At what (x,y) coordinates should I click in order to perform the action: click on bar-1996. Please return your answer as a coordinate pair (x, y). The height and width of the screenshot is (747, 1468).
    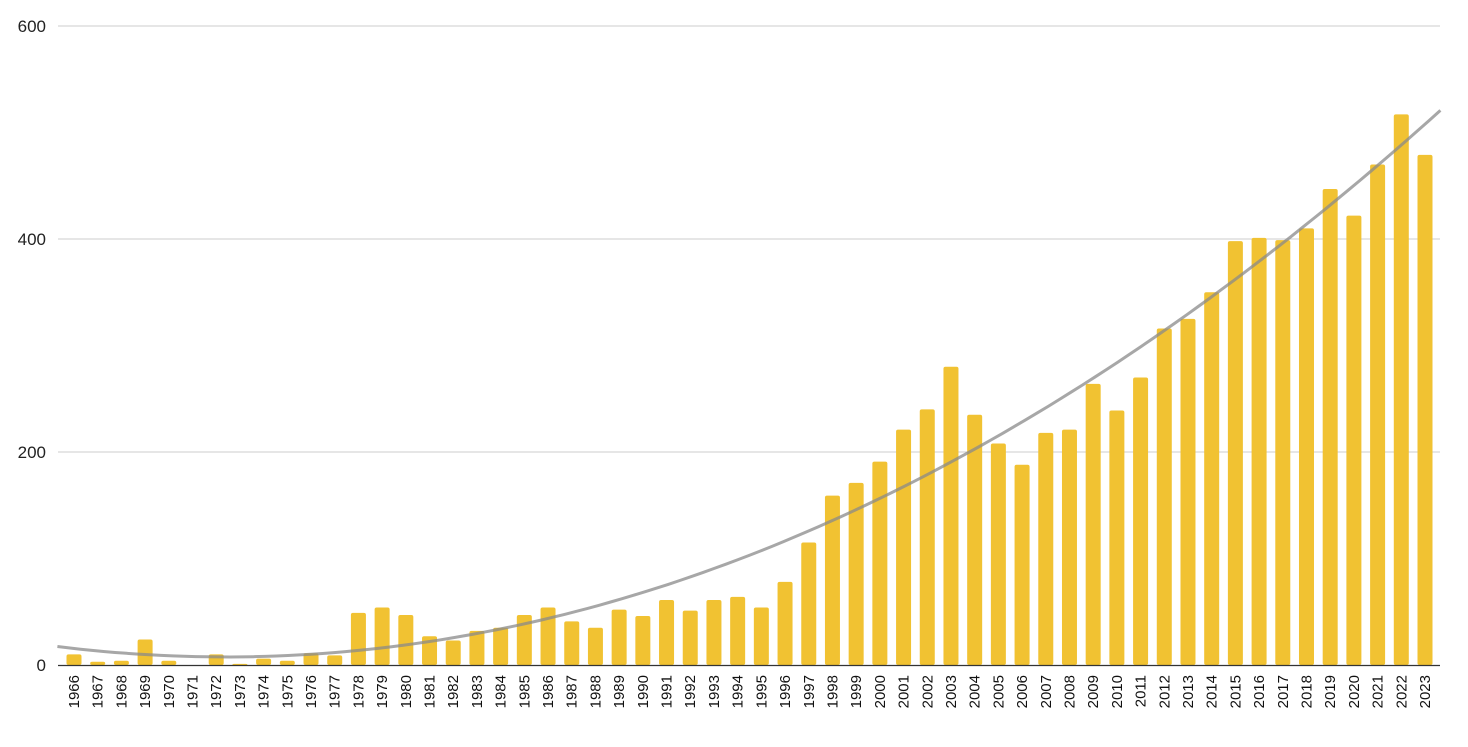
    Looking at the image, I should click on (785, 623).